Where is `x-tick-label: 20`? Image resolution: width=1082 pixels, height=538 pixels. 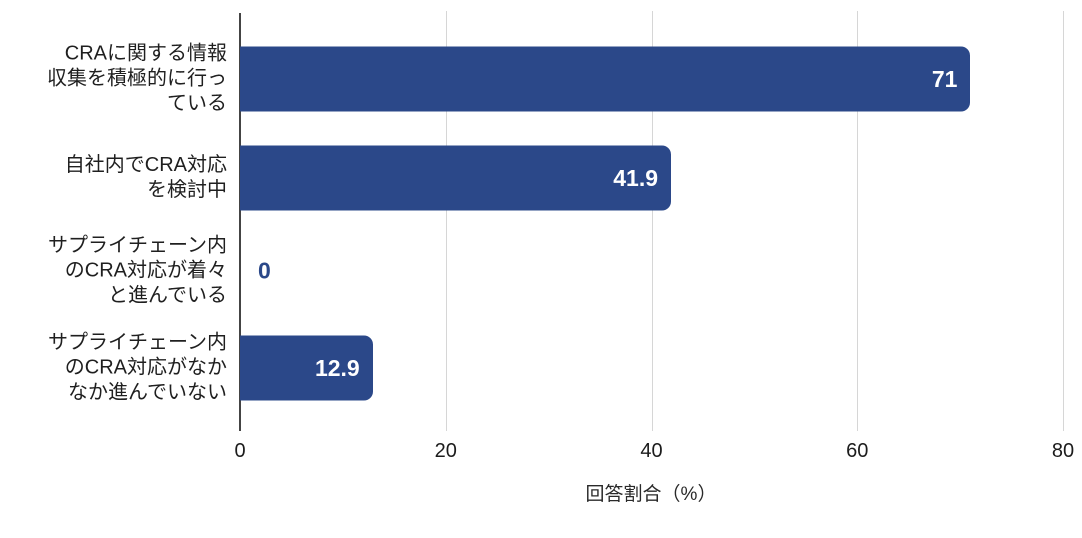 x-tick-label: 20 is located at coordinates (445, 451).